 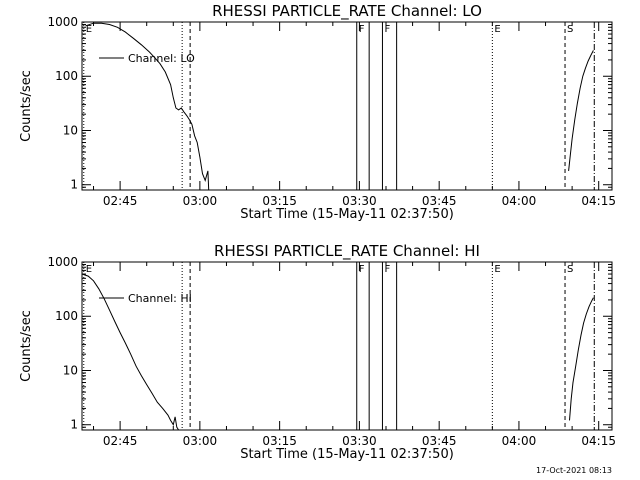 What do you see at coordinates (161, 58) in the screenshot?
I see `legend-label: Channel: LO` at bounding box center [161, 58].